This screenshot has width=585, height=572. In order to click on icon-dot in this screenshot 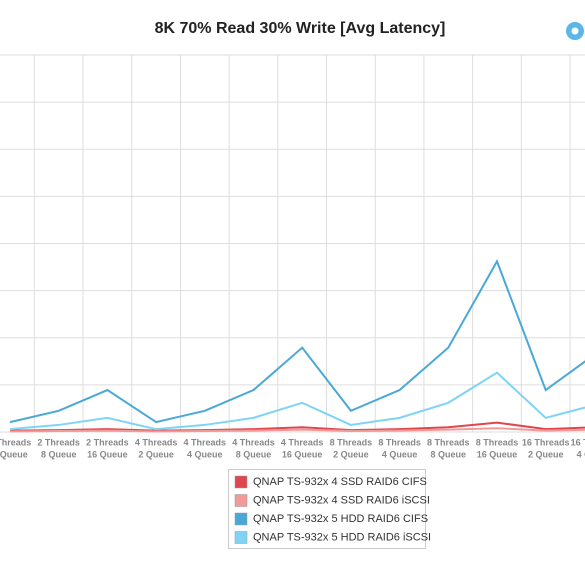, I will do `click(575, 31)`.